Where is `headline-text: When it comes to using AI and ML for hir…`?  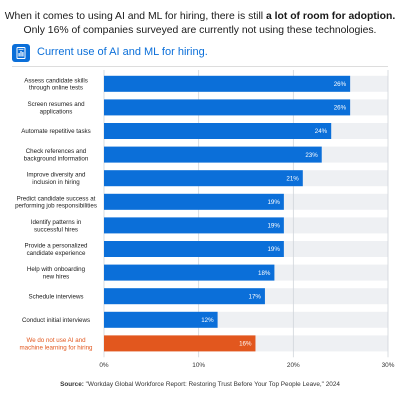
headline-text: When it comes to using AI and ML for hir… is located at coordinates (135, 16).